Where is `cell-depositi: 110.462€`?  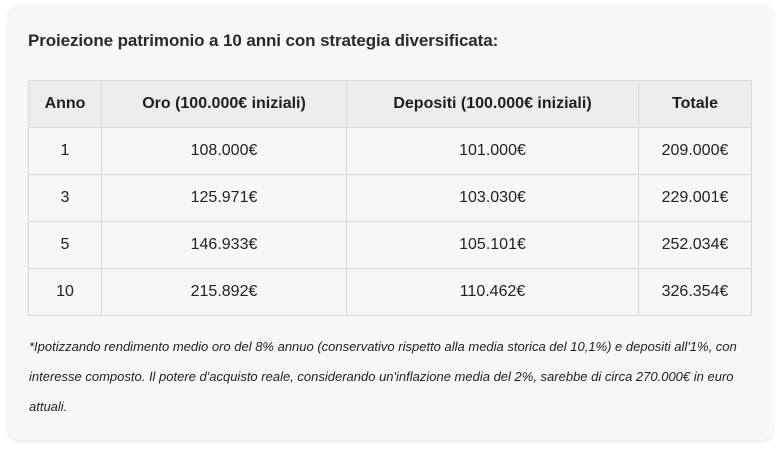 cell-depositi: 110.462€ is located at coordinates (492, 292).